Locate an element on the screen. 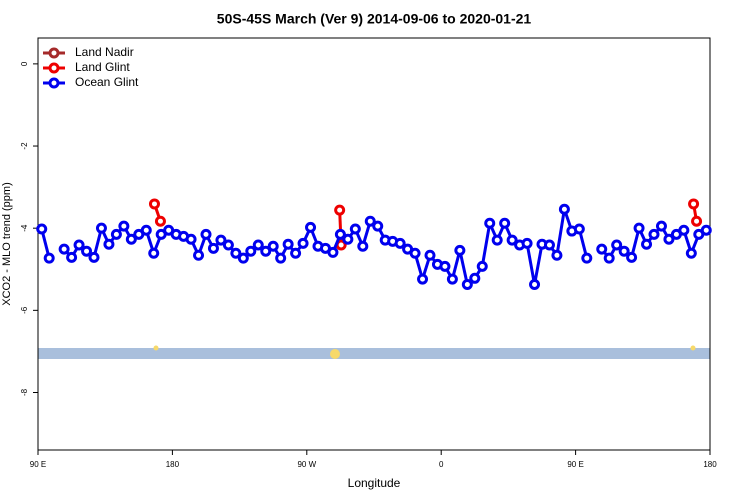 The width and height of the screenshot is (750, 500). x-tick-label: 90 W is located at coordinates (306, 464).